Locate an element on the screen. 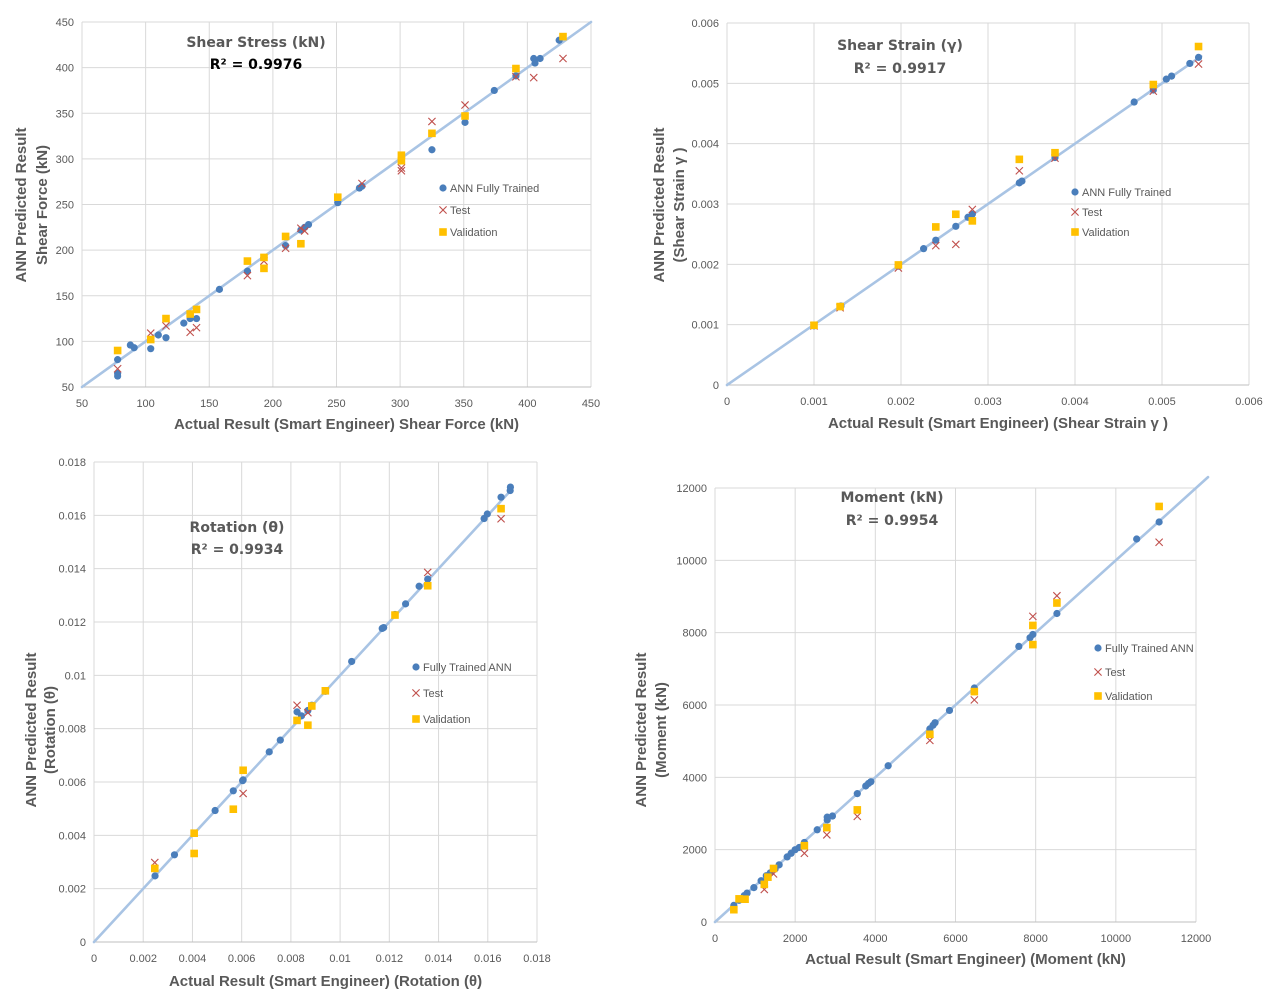  x-tick-label: 300 is located at coordinates (400, 404).